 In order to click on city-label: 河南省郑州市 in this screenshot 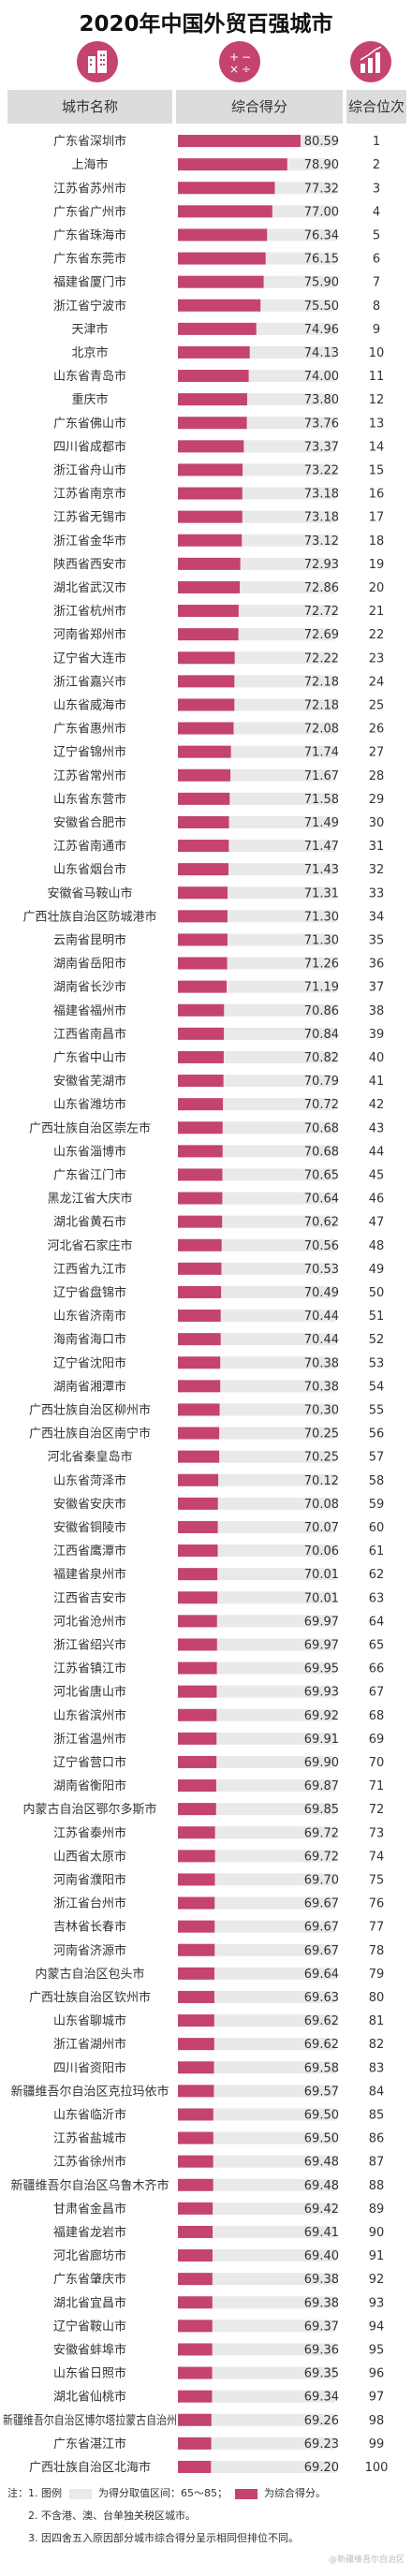, I will do `click(89, 634)`.